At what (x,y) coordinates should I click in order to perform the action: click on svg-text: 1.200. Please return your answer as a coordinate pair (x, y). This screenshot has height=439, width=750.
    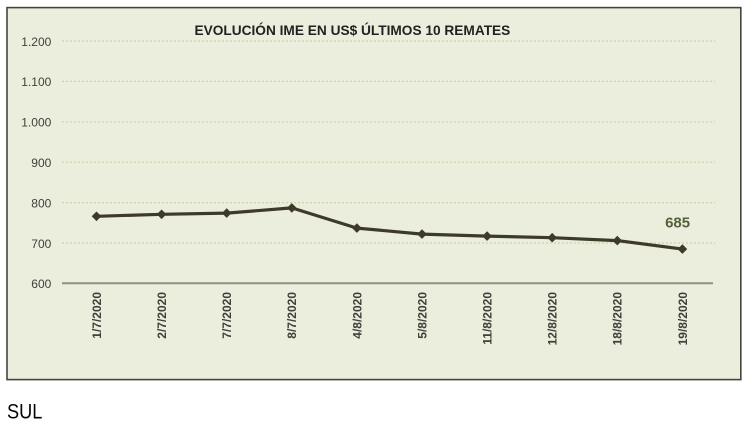
    Looking at the image, I should click on (36, 42).